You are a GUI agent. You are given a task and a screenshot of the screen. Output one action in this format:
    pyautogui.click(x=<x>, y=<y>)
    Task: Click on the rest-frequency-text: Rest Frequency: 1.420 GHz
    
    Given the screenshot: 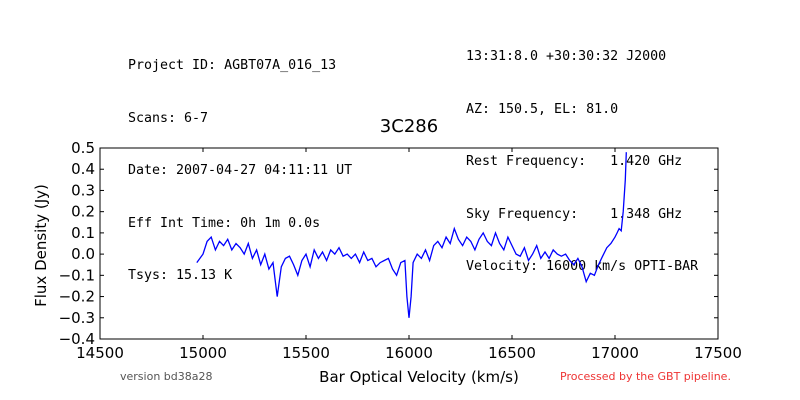 What is the action you would take?
    pyautogui.click(x=574, y=161)
    